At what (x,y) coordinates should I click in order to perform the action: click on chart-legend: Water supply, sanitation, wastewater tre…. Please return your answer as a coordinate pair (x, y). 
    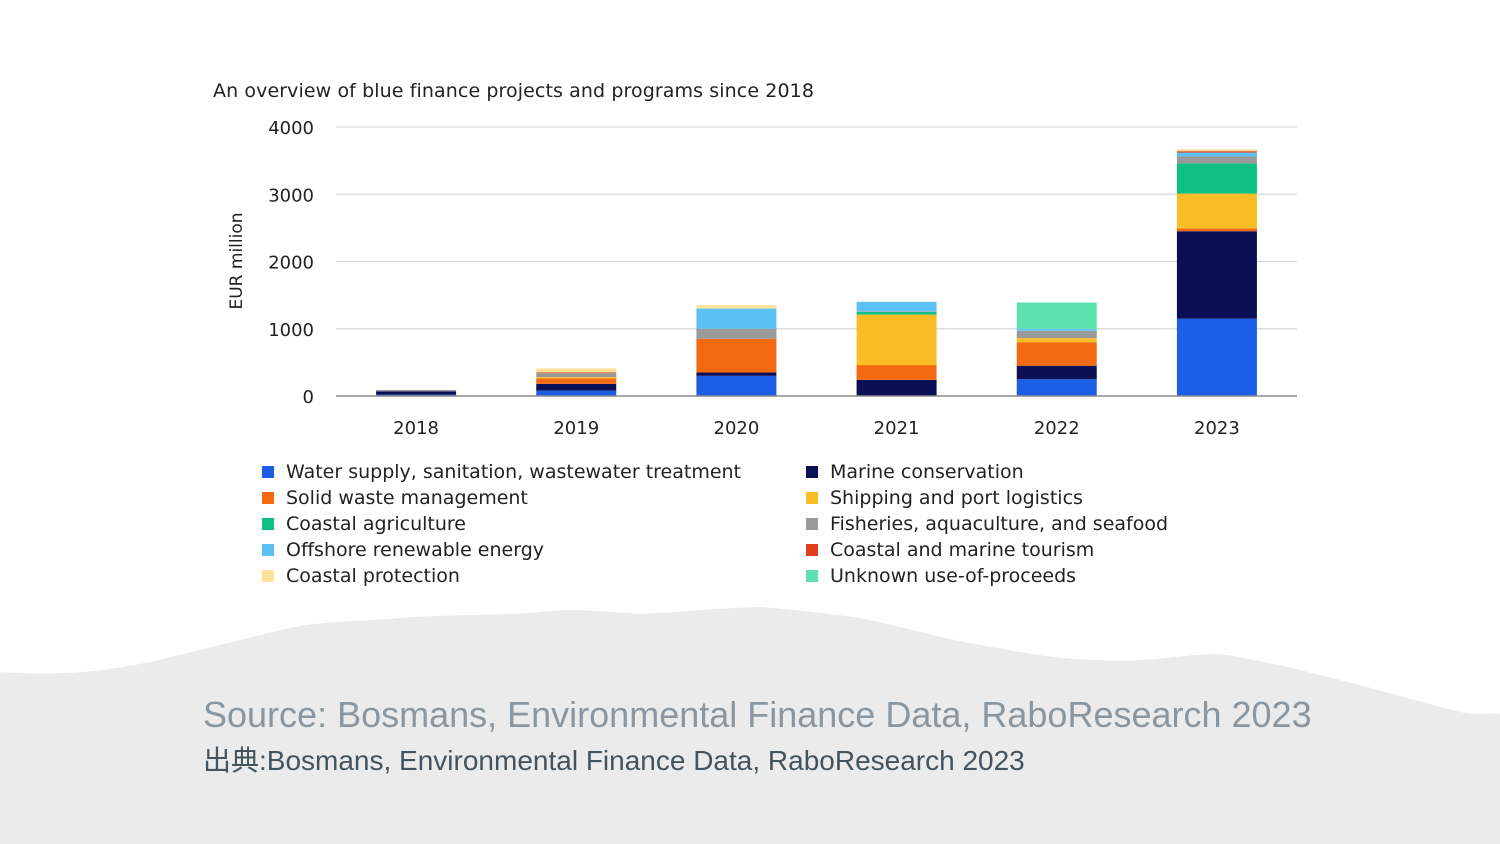
    Looking at the image, I should click on (742, 524).